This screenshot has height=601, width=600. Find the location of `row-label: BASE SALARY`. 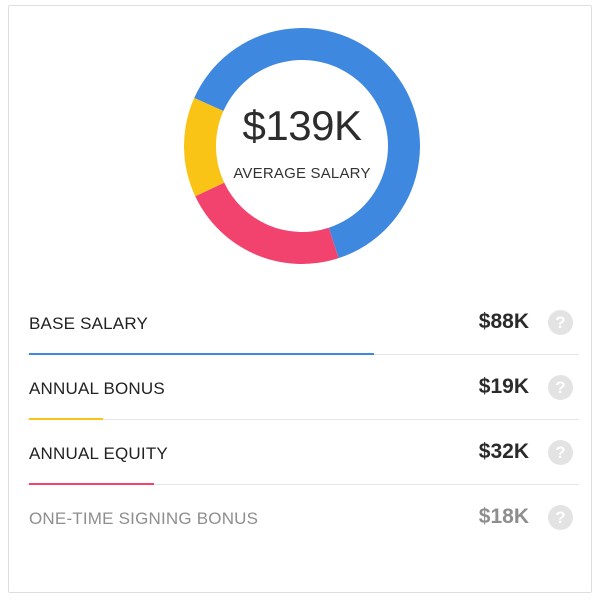

row-label: BASE SALARY is located at coordinates (89, 323).